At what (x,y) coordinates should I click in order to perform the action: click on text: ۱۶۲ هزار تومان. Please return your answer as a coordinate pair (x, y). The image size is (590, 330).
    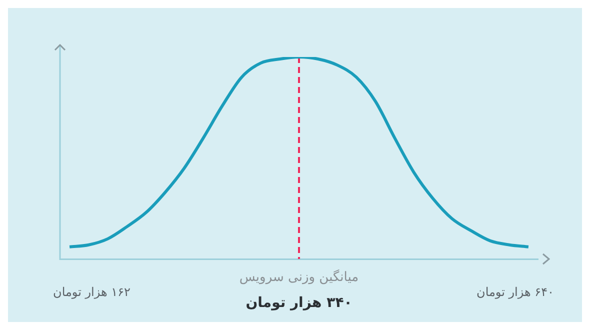
    Looking at the image, I should click on (91, 292).